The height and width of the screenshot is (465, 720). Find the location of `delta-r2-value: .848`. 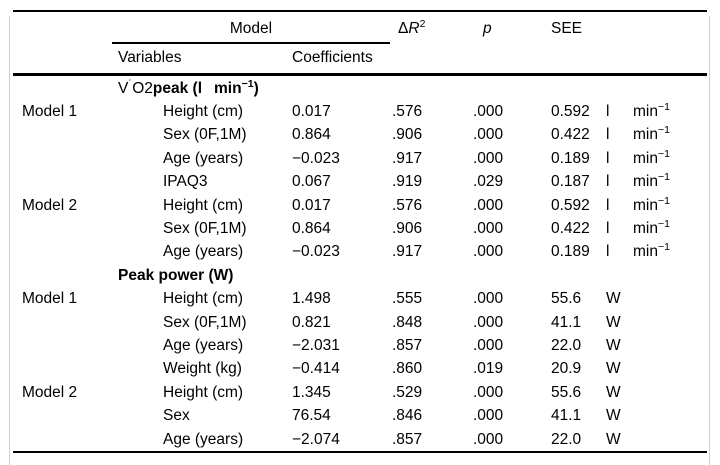

delta-r2-value: .848 is located at coordinates (407, 322).